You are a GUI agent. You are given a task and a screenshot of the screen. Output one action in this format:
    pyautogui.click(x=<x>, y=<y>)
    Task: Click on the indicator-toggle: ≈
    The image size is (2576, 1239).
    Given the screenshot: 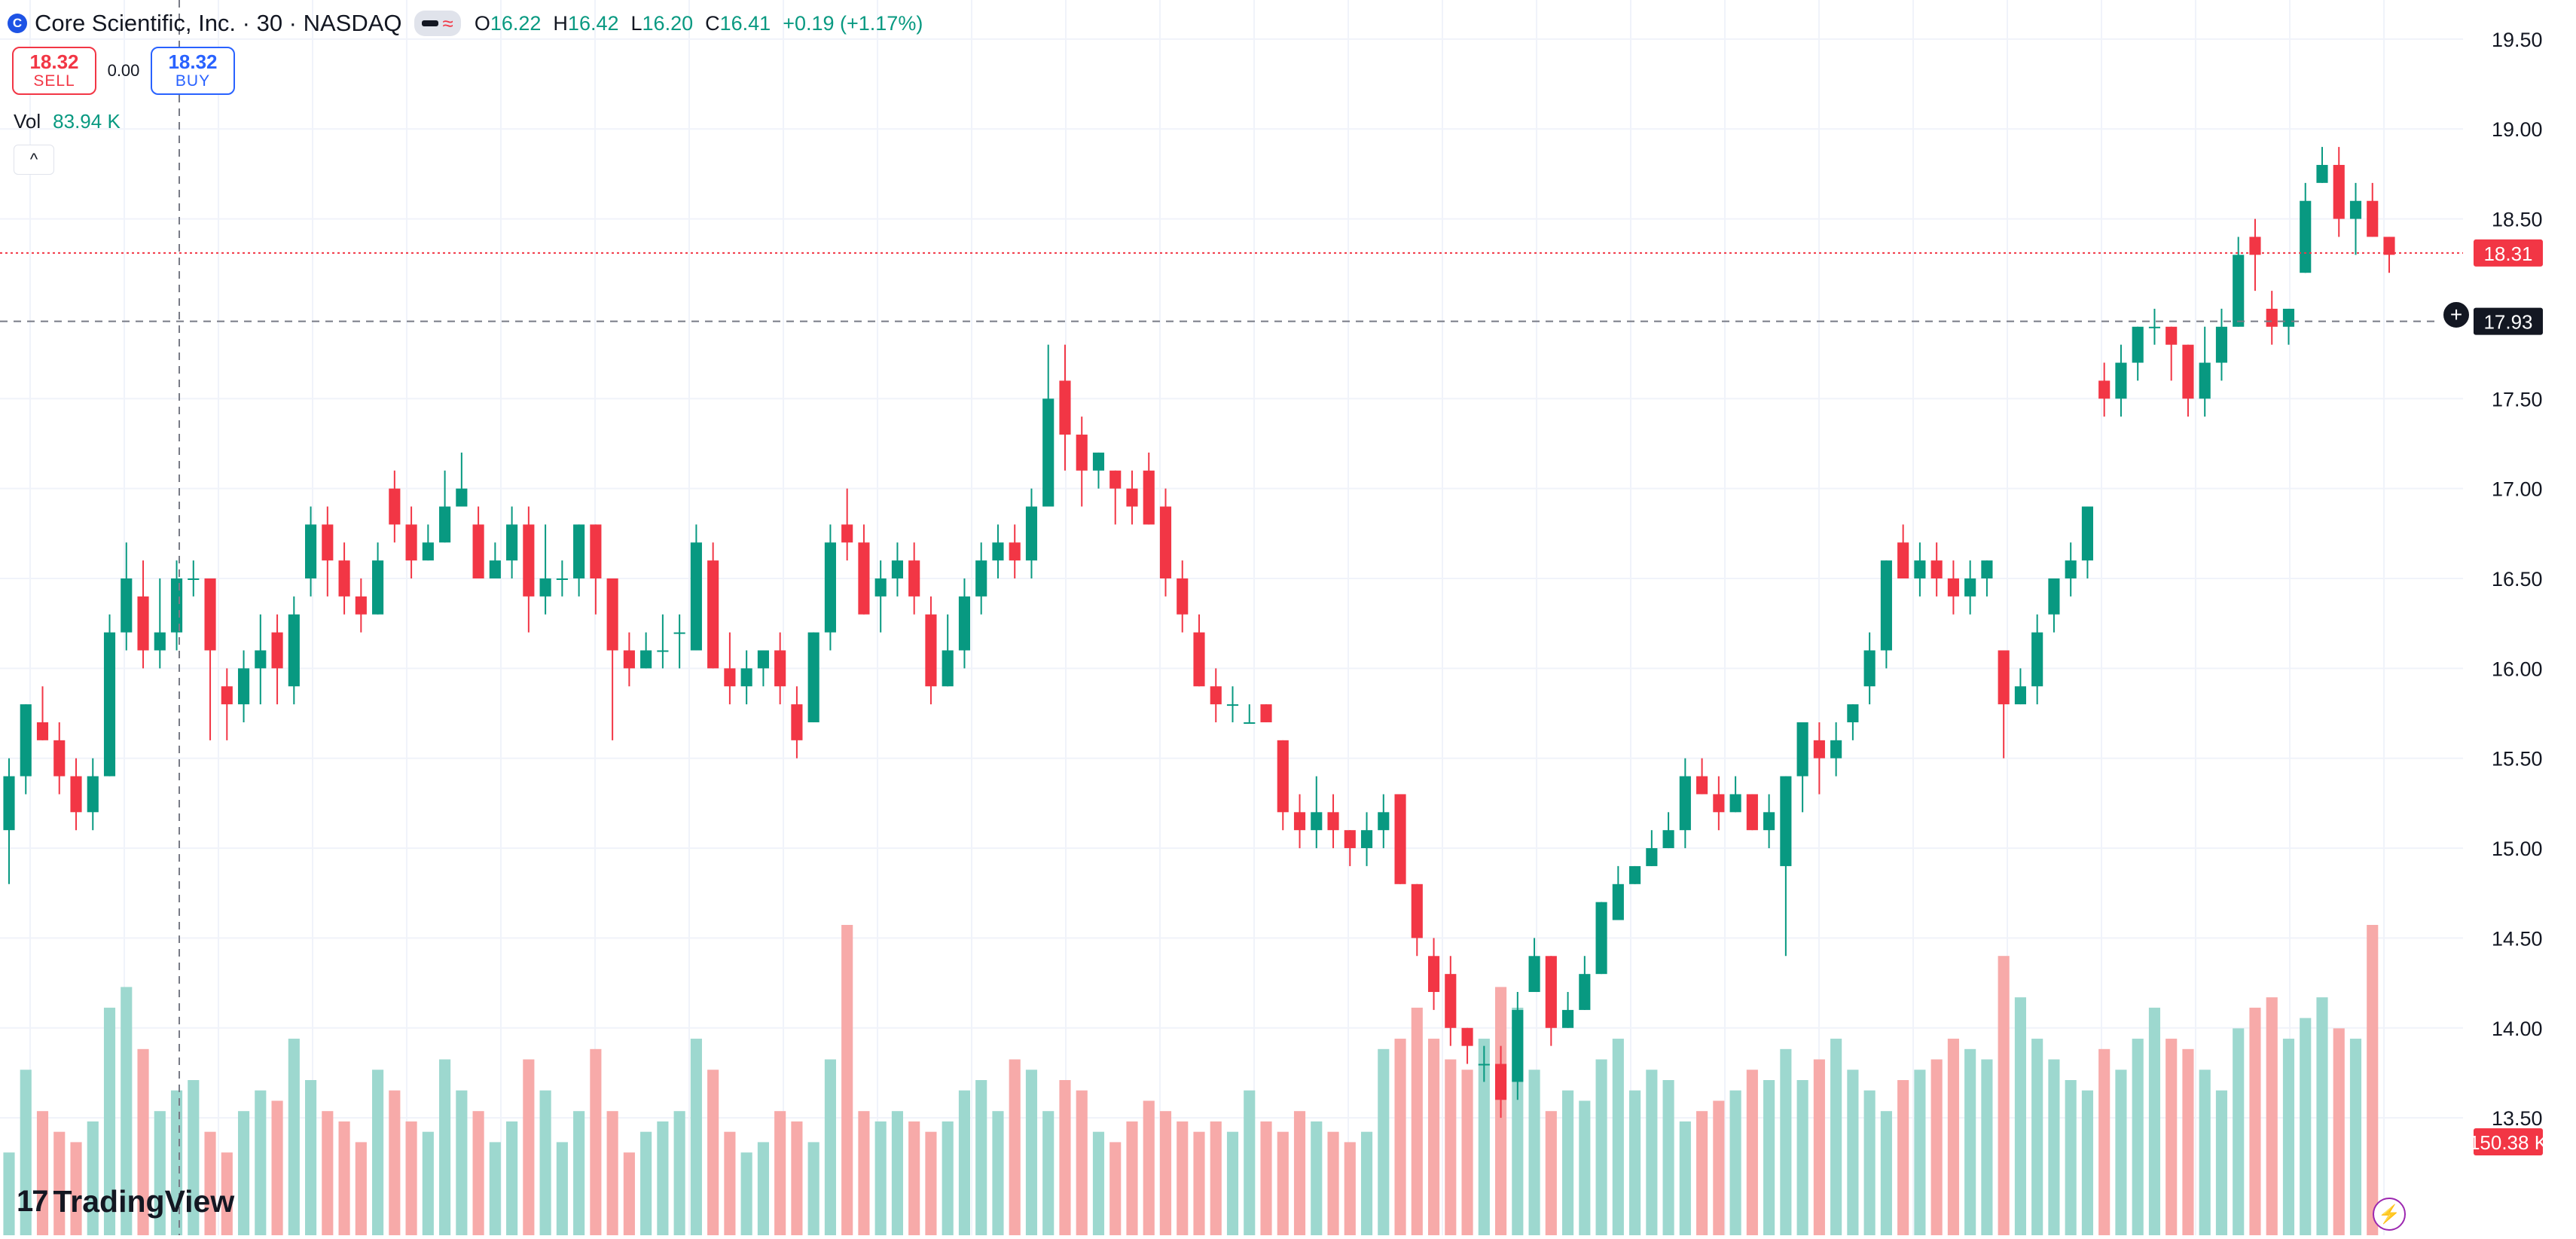 What is the action you would take?
    pyautogui.click(x=438, y=23)
    